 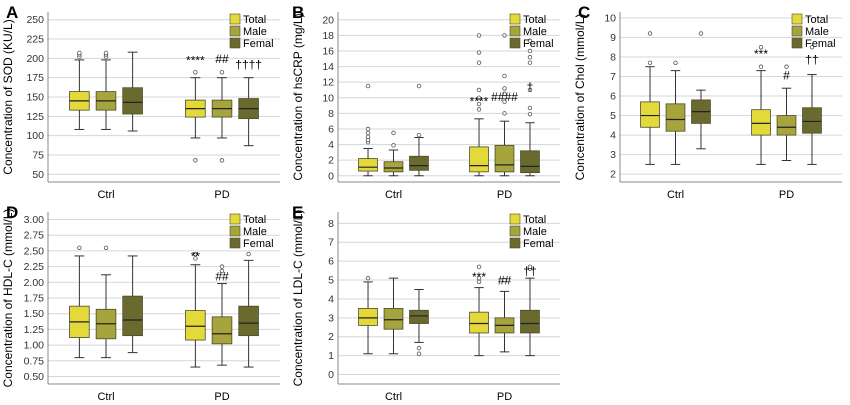 What do you see at coordinates (34, 361) in the screenshot?
I see `y-tick-label: 0.75` at bounding box center [34, 361].